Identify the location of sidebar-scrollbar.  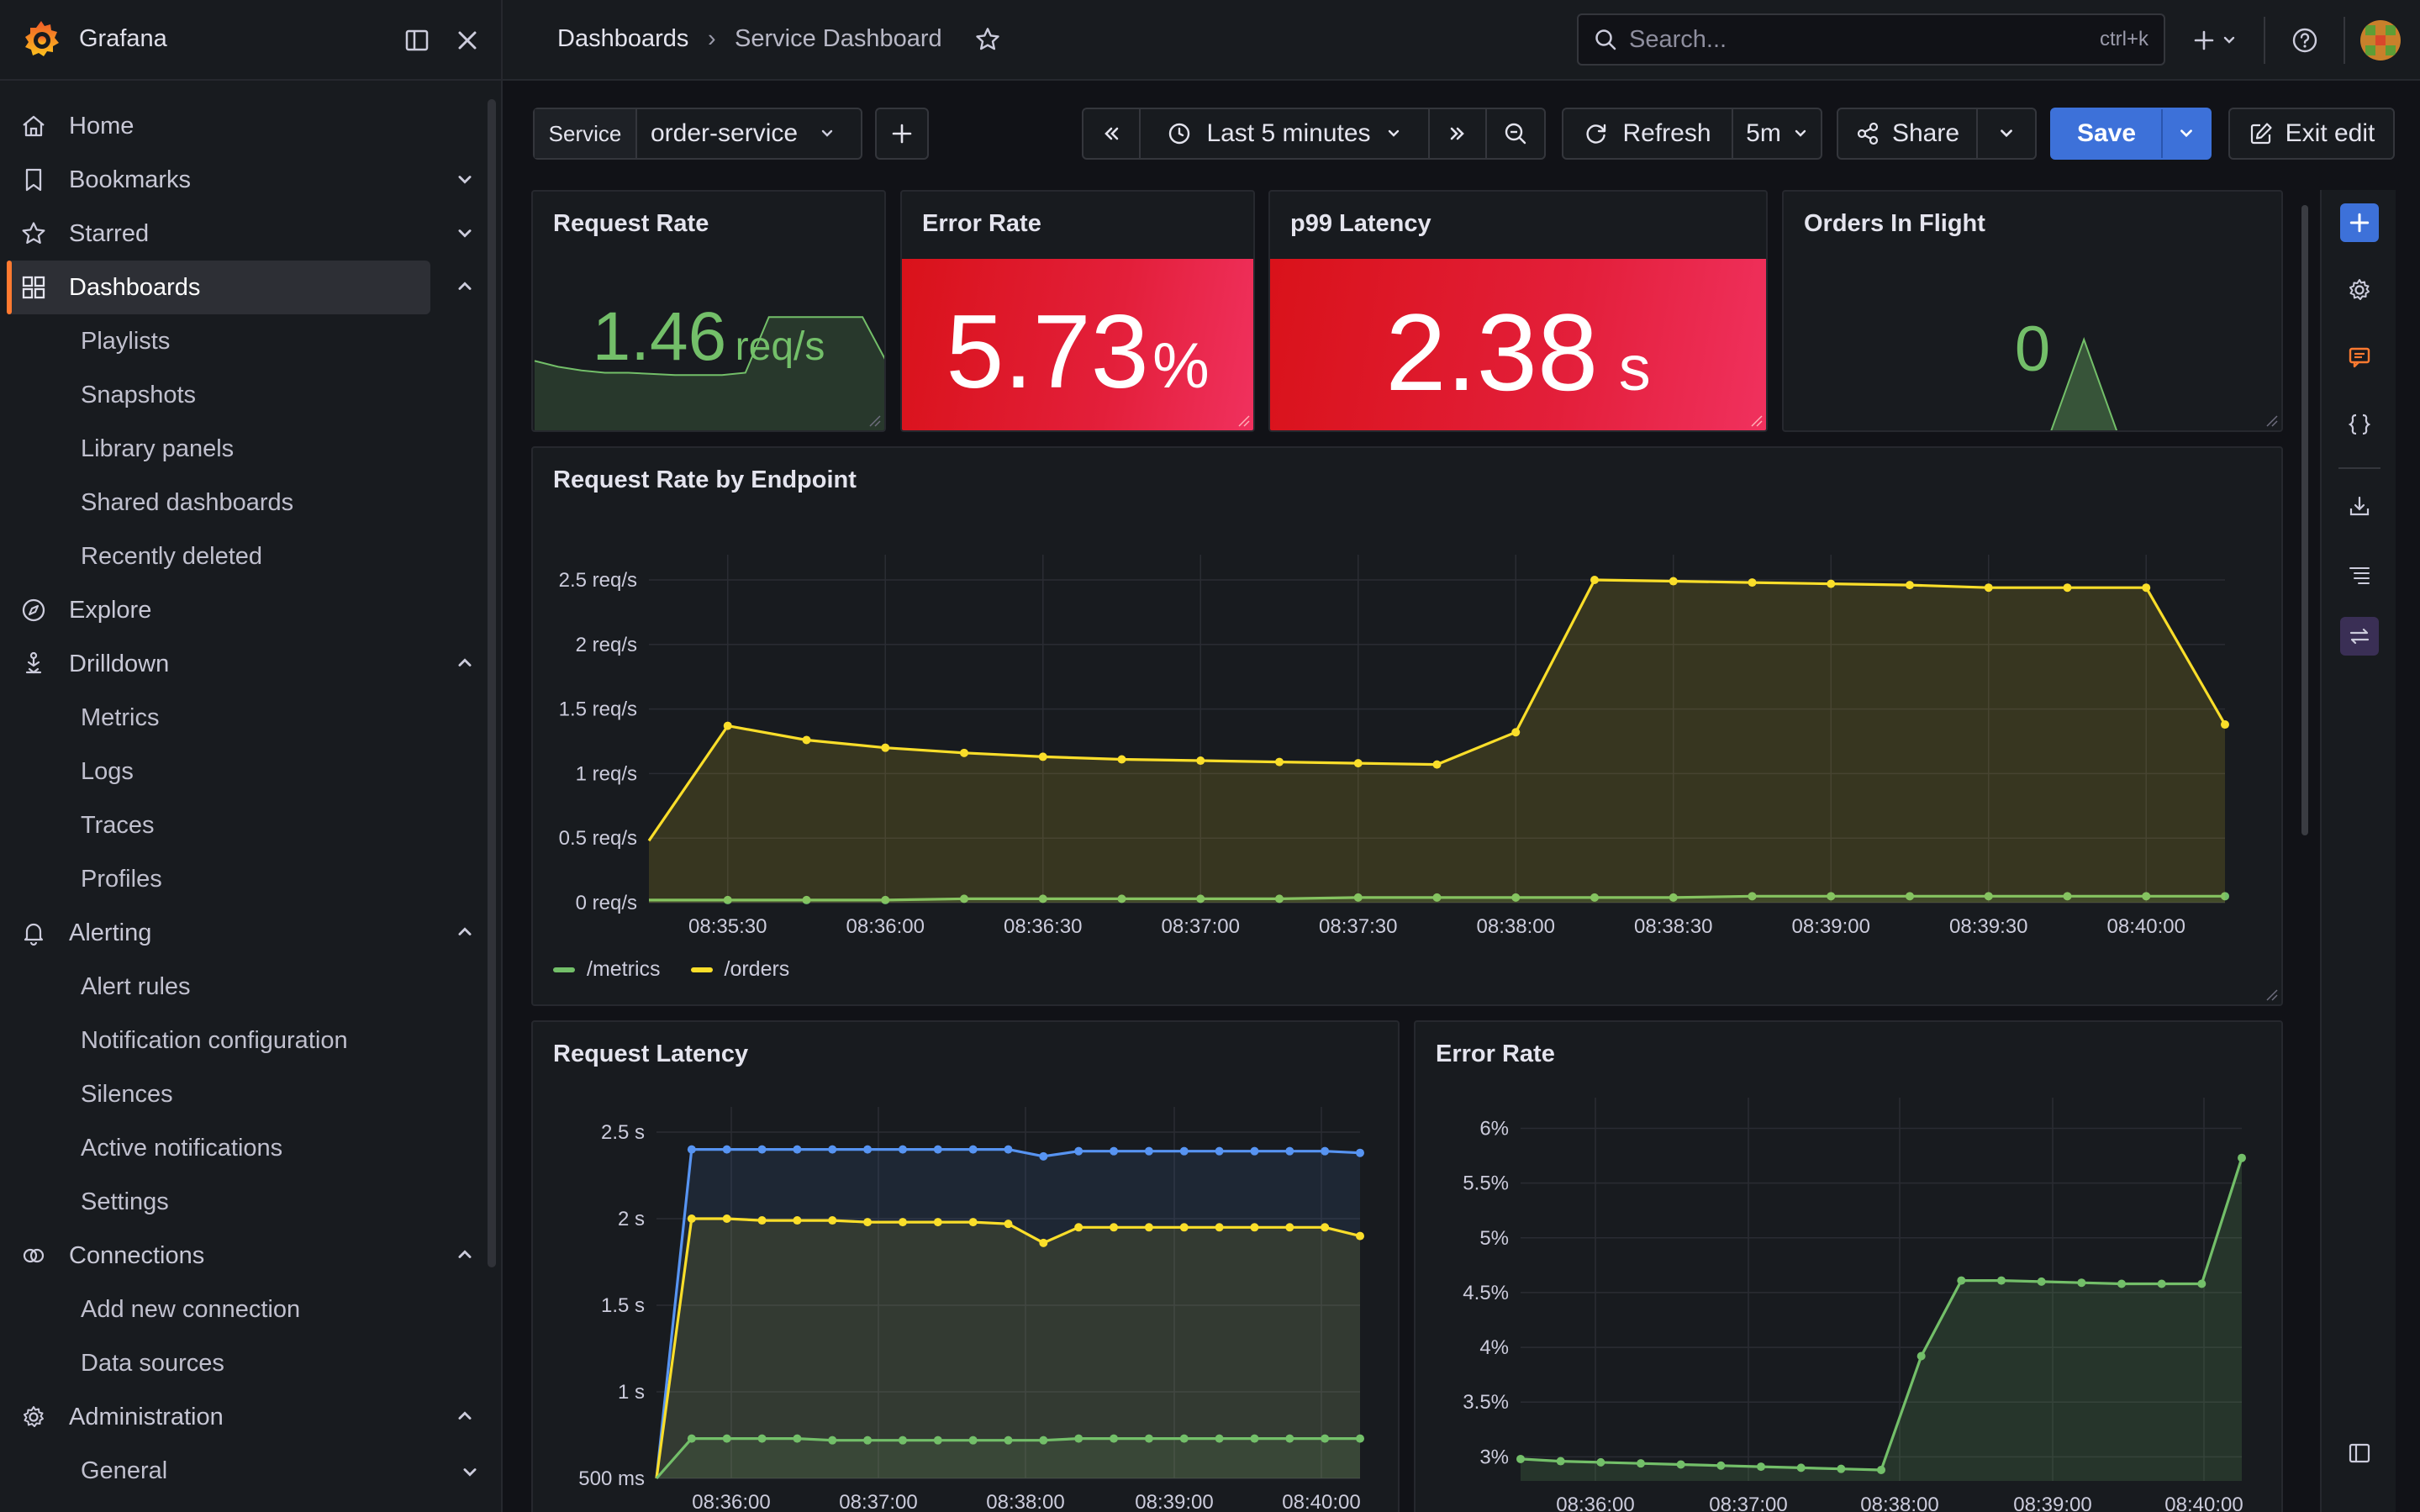
(492, 683).